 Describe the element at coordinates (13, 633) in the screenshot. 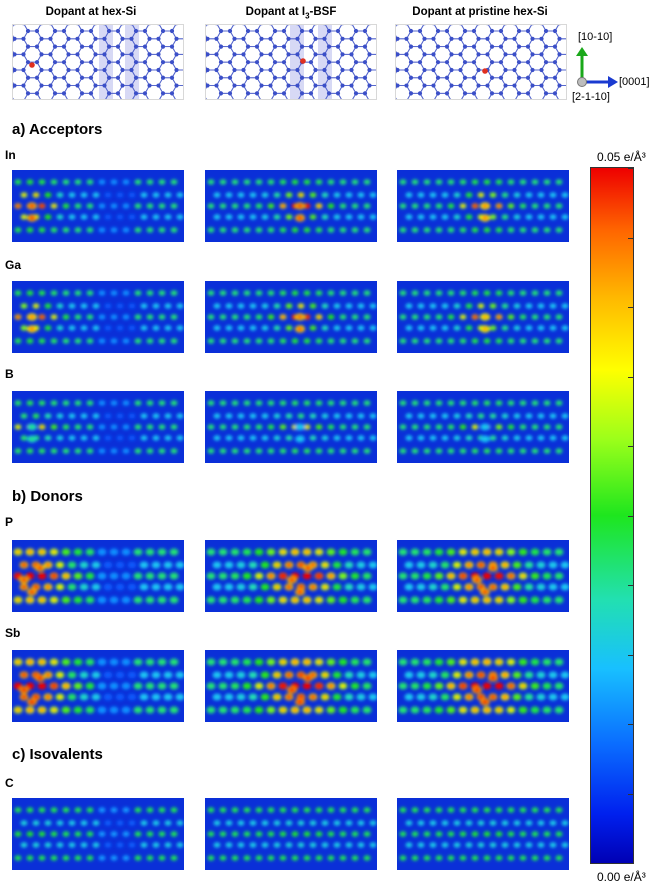

I see `dopant-label-sb: Sb` at that location.